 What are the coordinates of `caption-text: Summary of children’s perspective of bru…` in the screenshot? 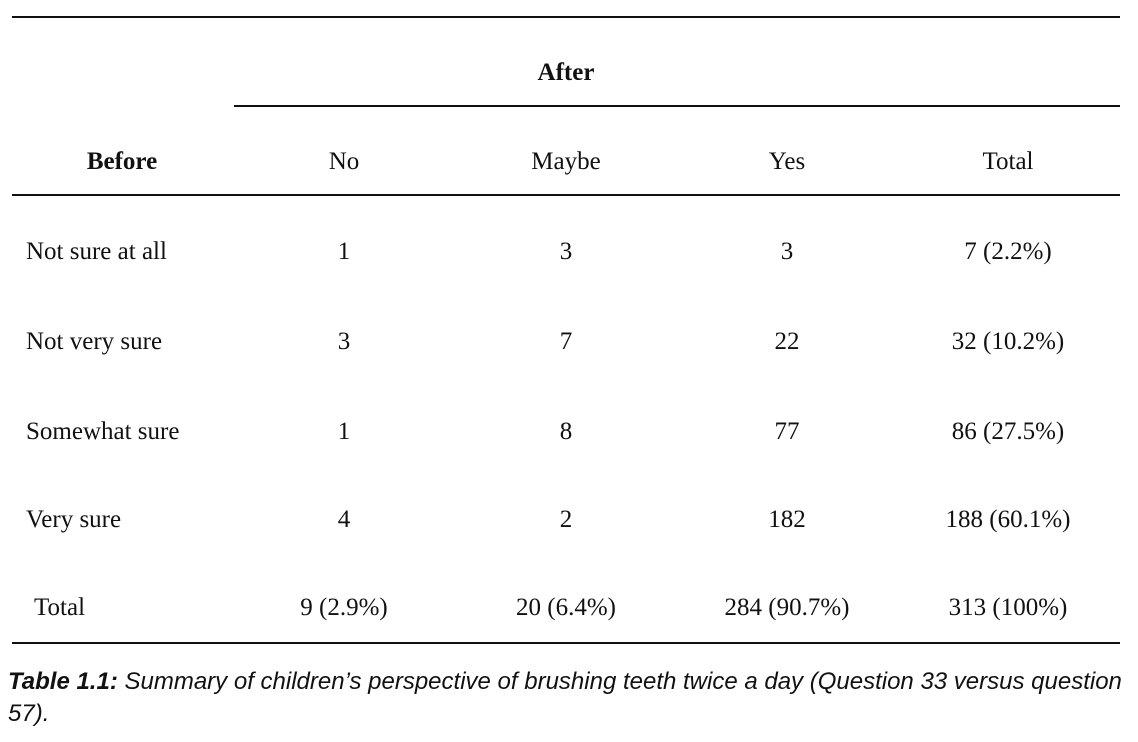 It's located at (565, 697).